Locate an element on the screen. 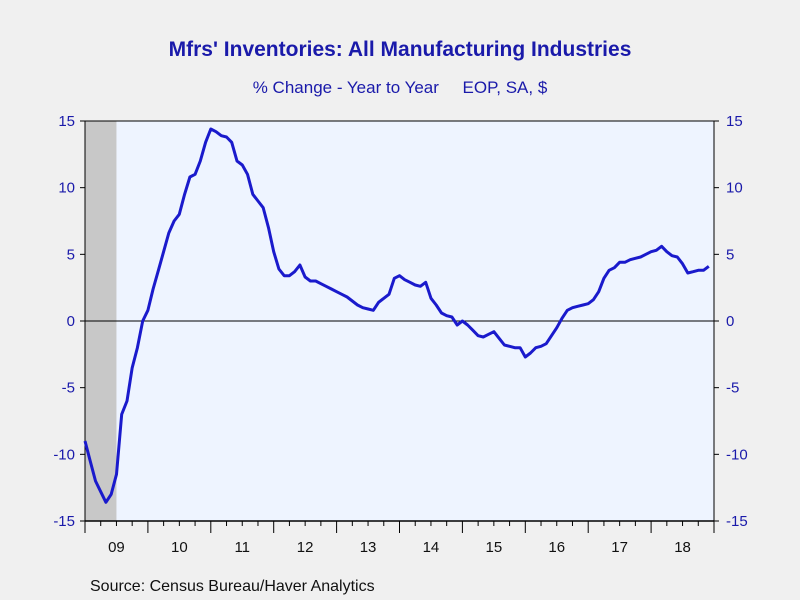  subtitle-left: % Change - Year to Year is located at coordinates (345, 87).